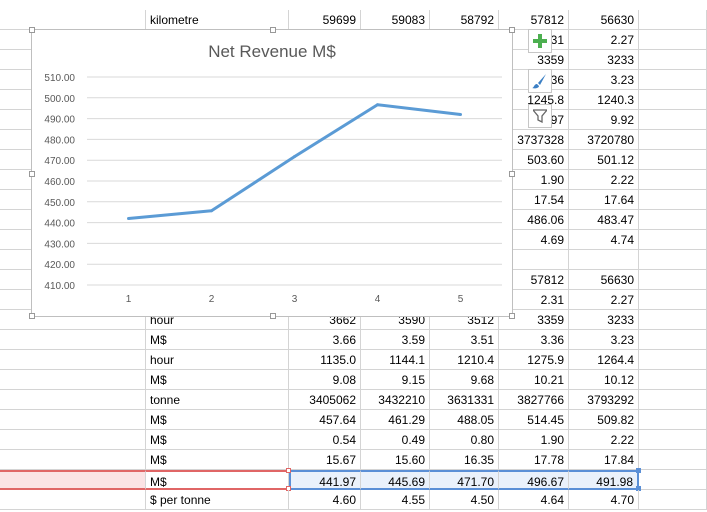  I want to click on chart-filters-button, so click(540, 116).